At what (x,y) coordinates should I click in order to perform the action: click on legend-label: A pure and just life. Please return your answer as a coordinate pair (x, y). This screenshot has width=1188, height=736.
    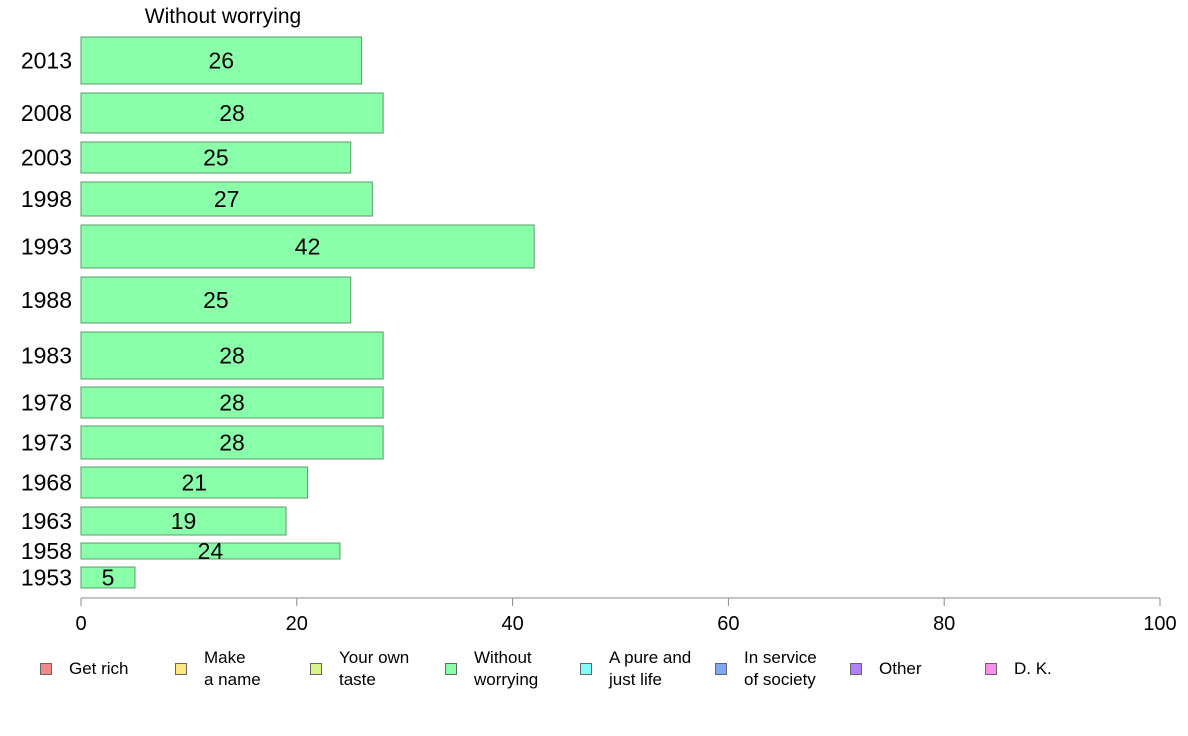
    Looking at the image, I should click on (650, 668).